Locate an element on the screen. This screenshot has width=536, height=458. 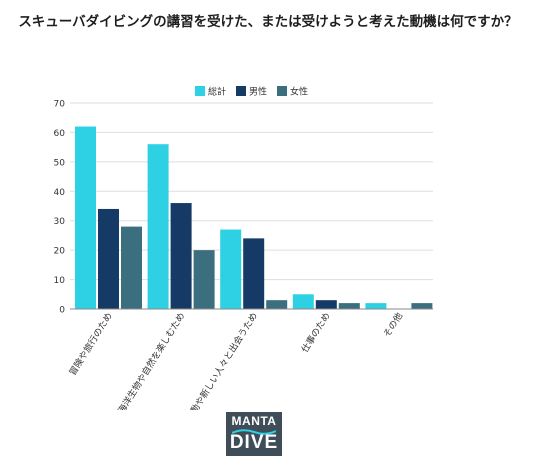
y-tick-label: 60 is located at coordinates (60, 134).